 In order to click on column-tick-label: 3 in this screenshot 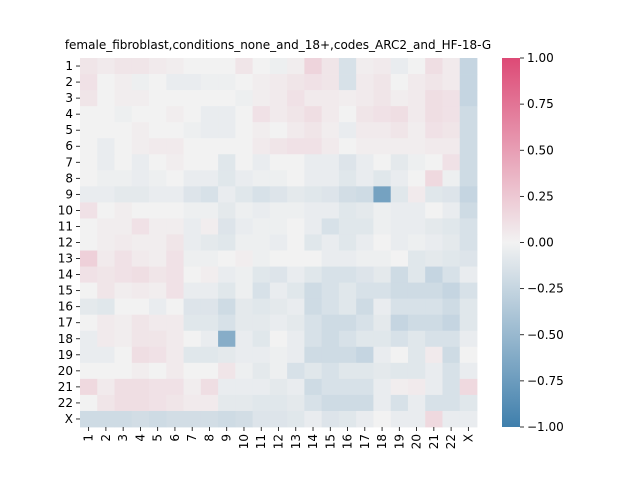, I will do `click(123, 438)`.